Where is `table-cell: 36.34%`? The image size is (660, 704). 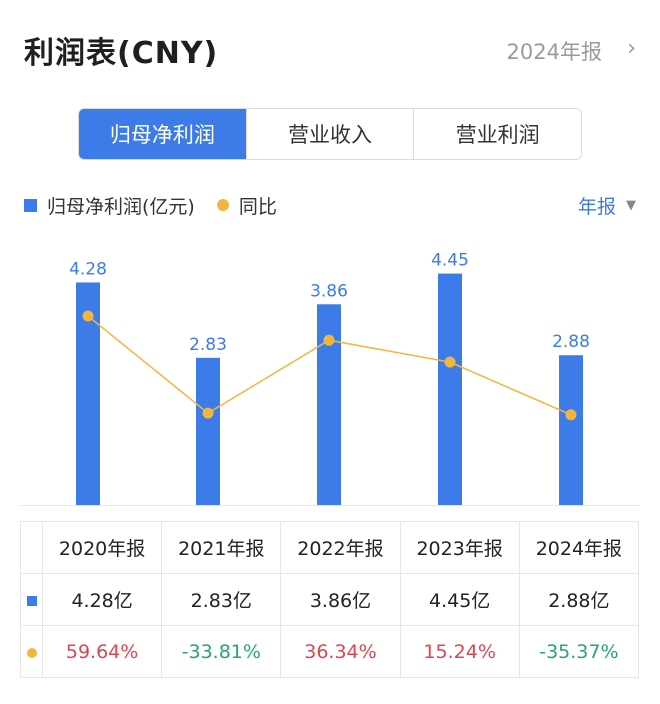
table-cell: 36.34% is located at coordinates (340, 651).